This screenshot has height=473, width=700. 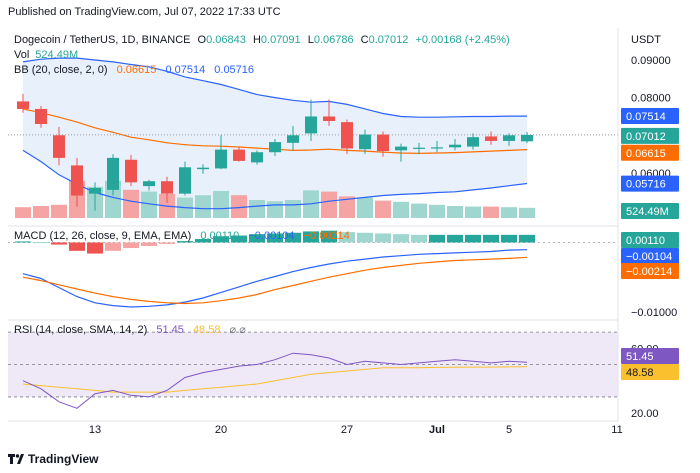 I want to click on time-tick-label: Jul, so click(x=437, y=430).